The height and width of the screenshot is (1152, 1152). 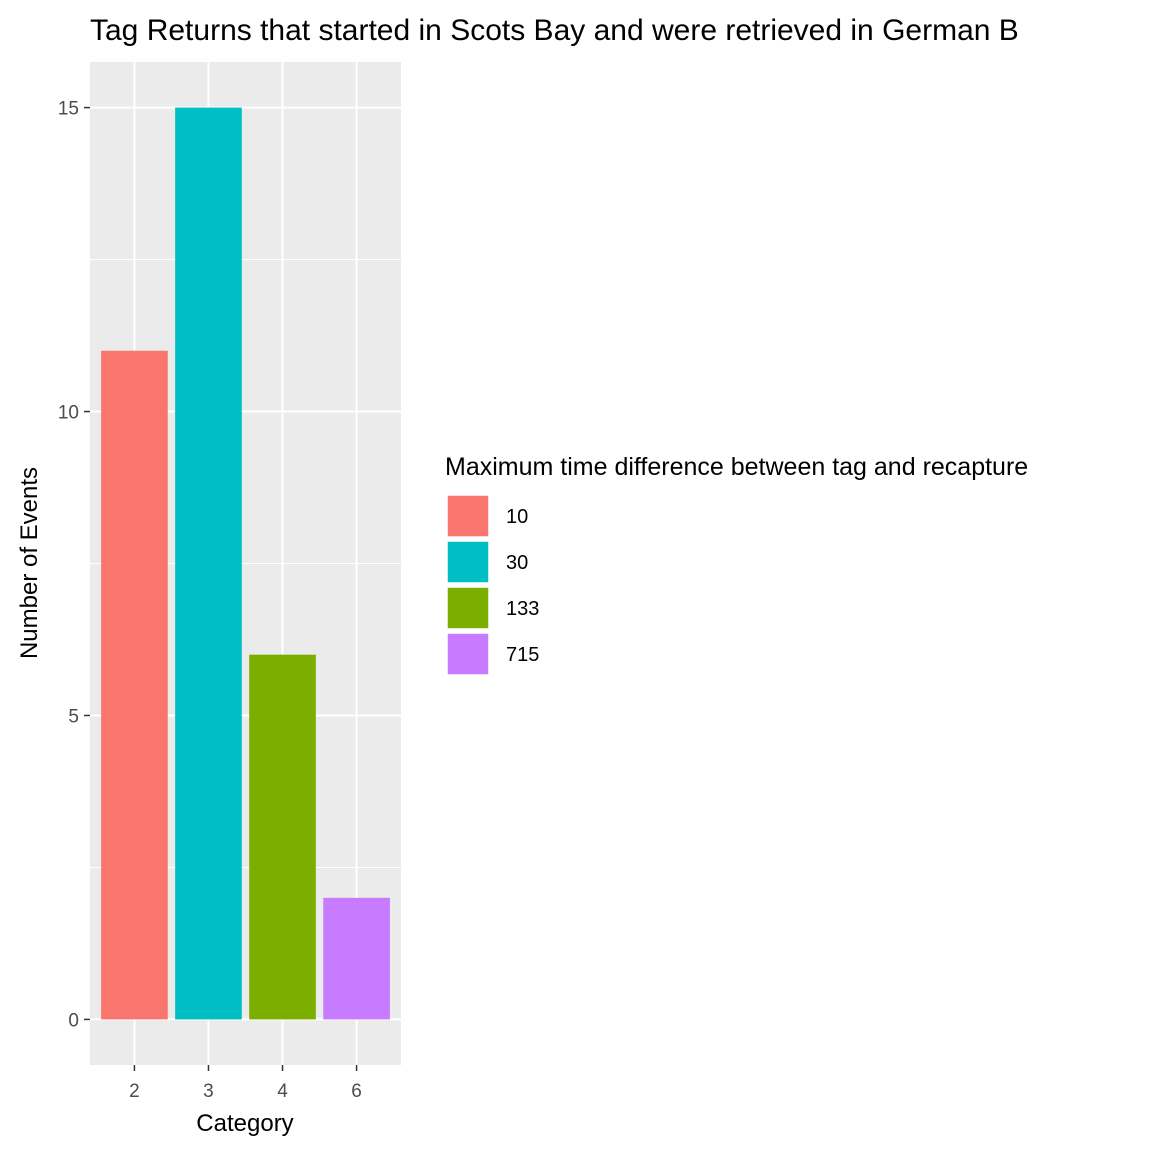 What do you see at coordinates (356, 1091) in the screenshot?
I see `x-tick-label: 6` at bounding box center [356, 1091].